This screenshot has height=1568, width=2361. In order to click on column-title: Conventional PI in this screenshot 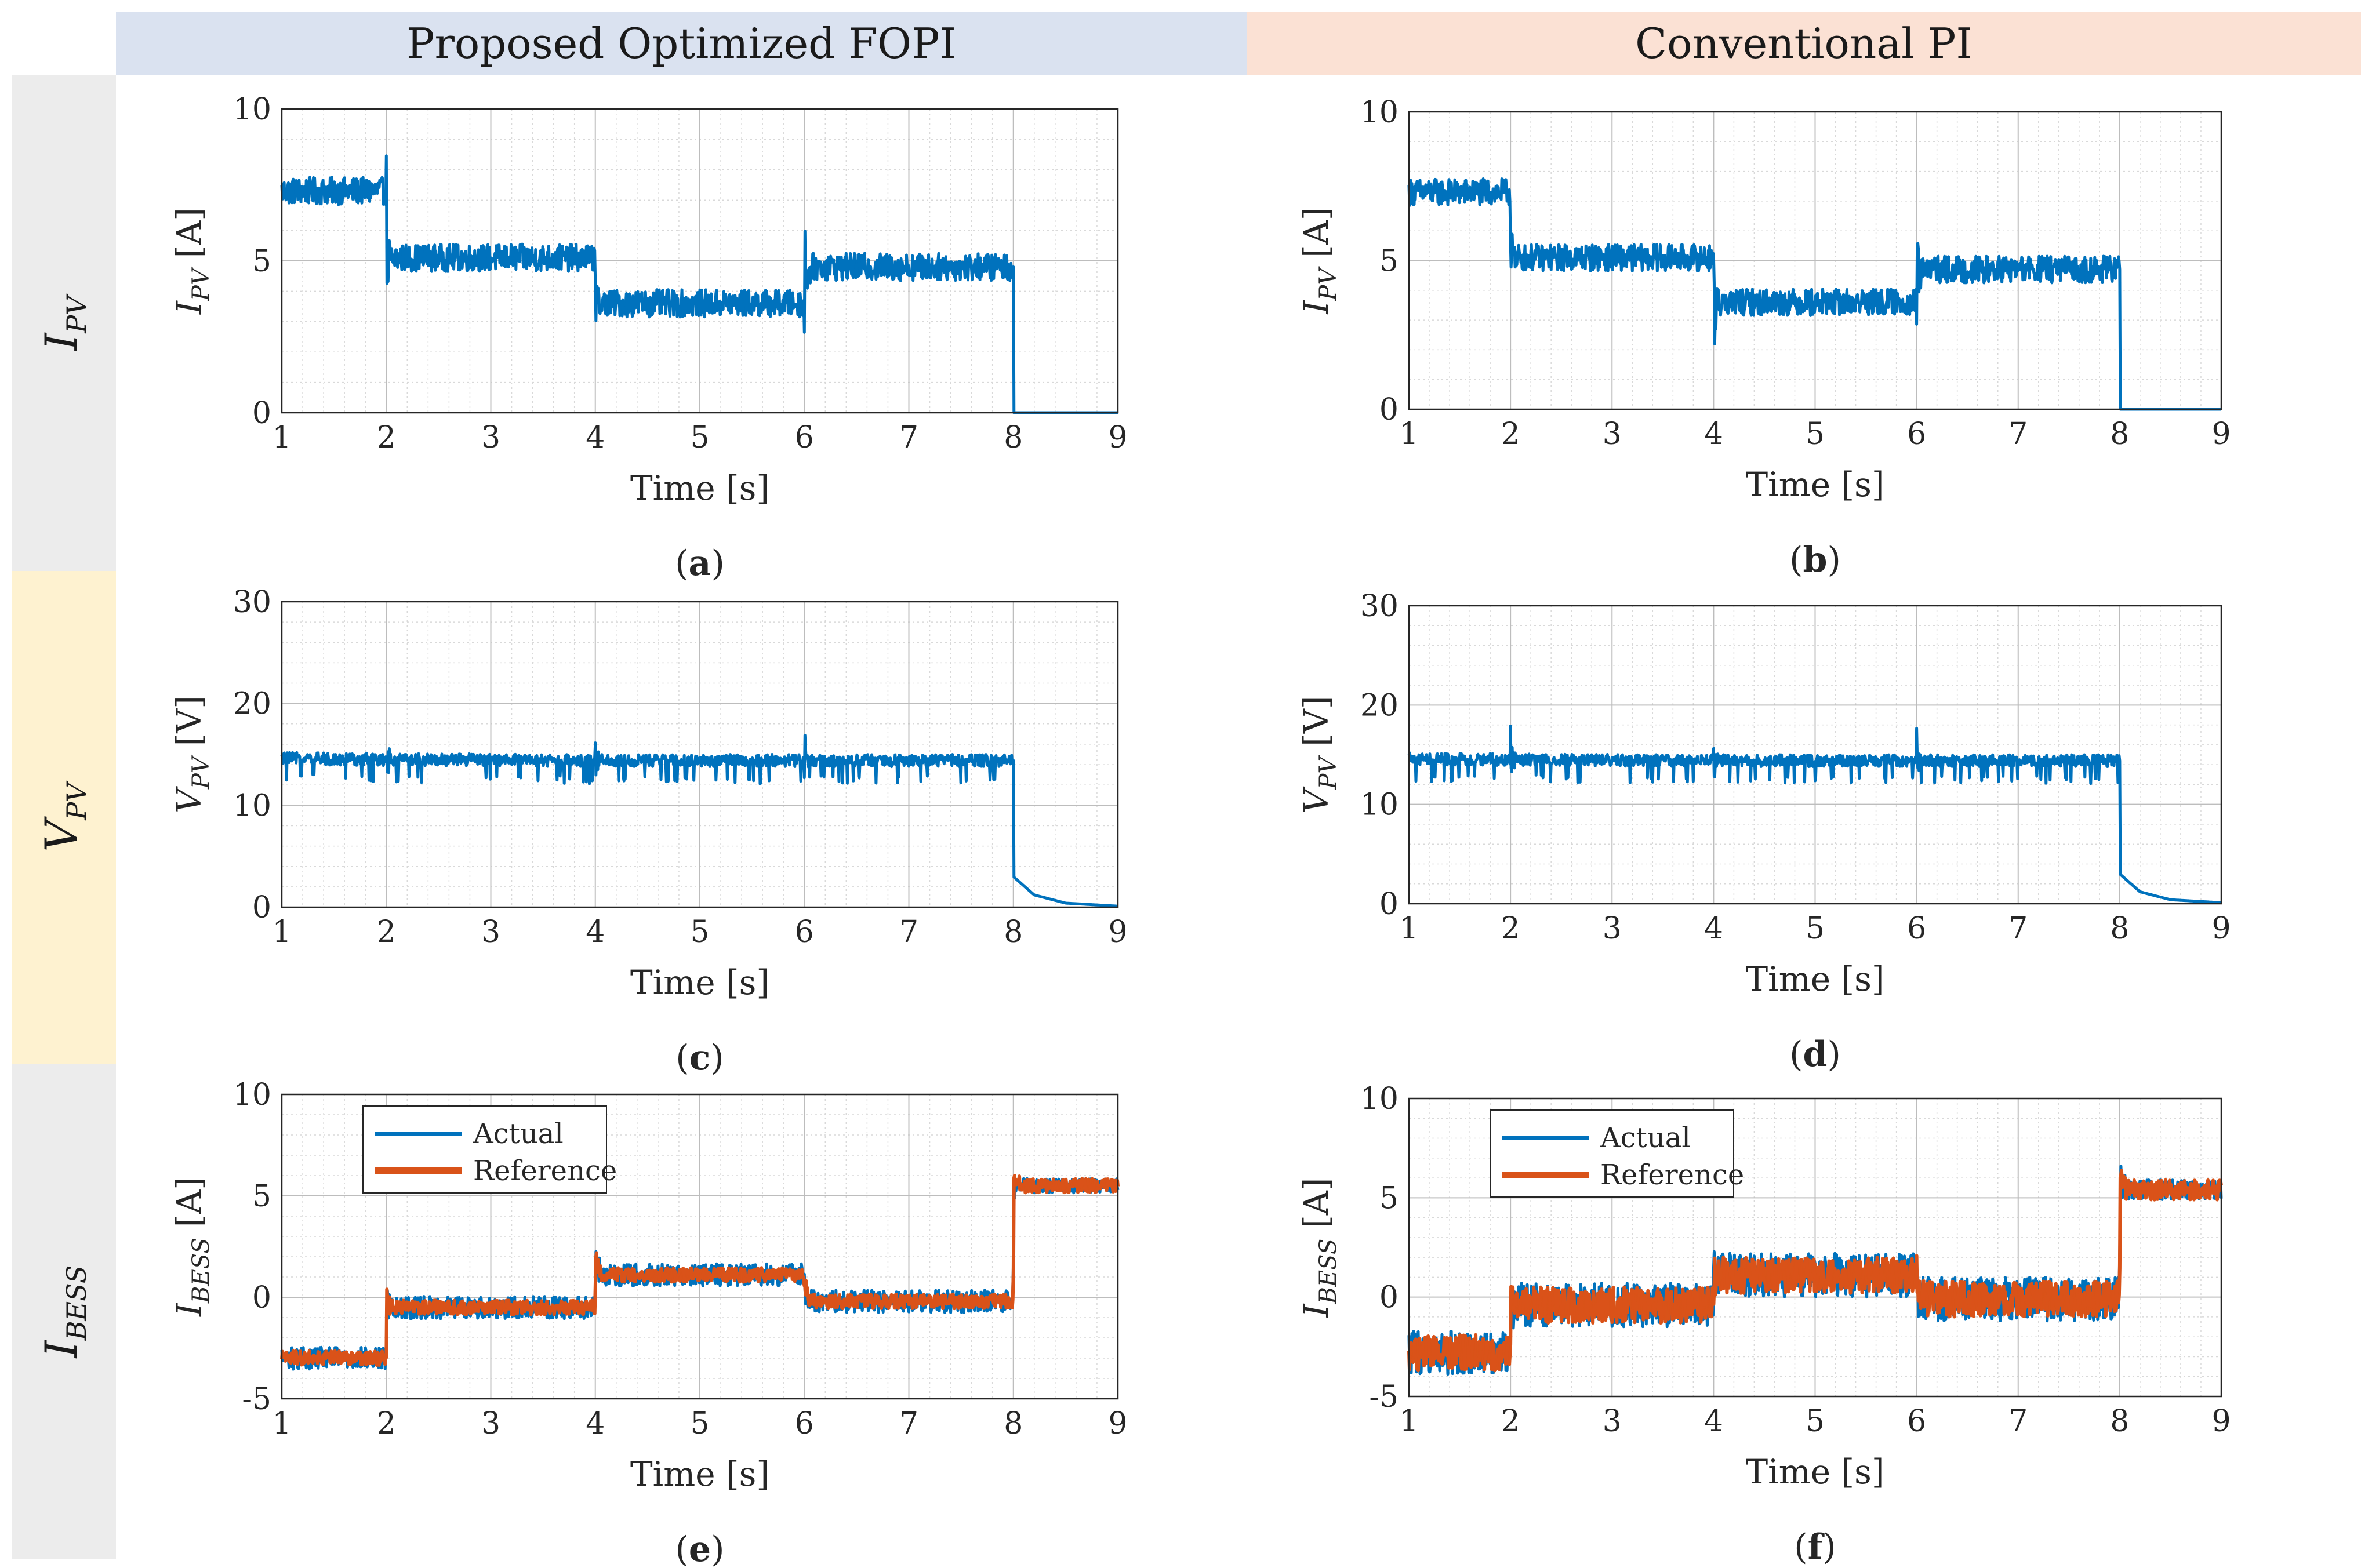, I will do `click(1804, 44)`.